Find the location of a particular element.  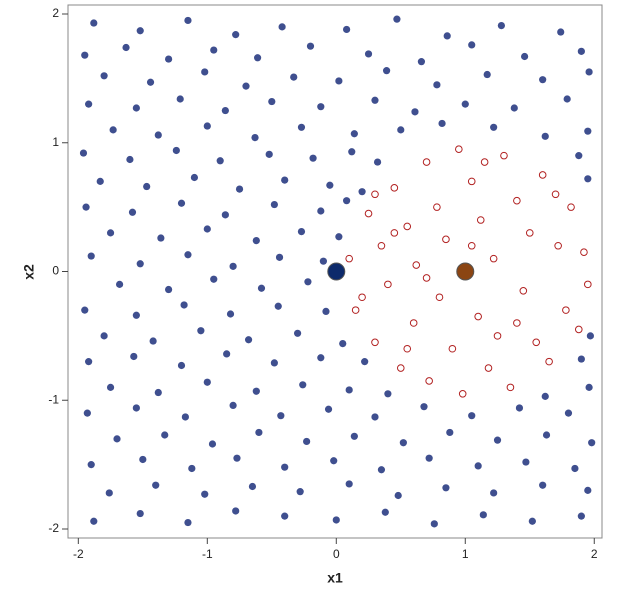

x-axis-title: x1 is located at coordinates (335, 578).